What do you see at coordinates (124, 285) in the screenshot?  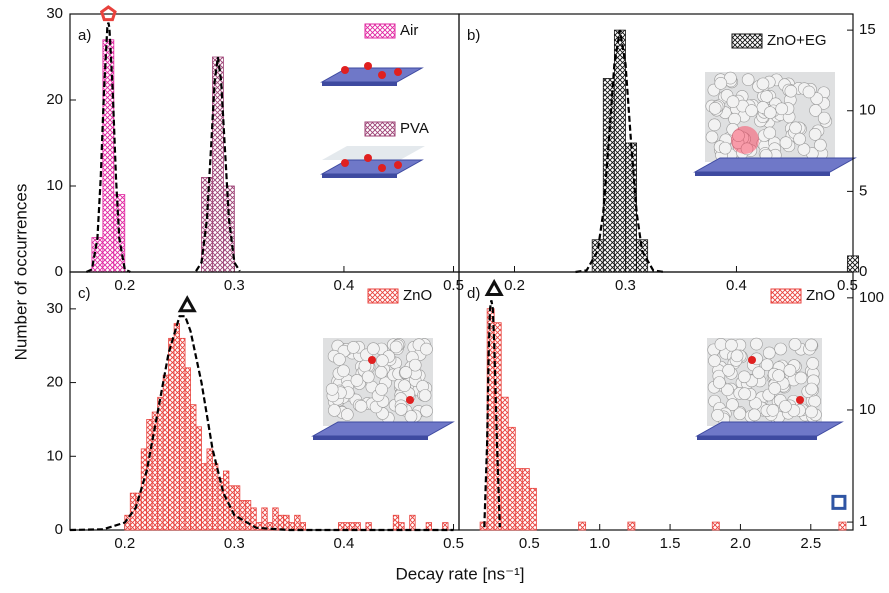 I see `x-tick-label: 0.2` at bounding box center [124, 285].